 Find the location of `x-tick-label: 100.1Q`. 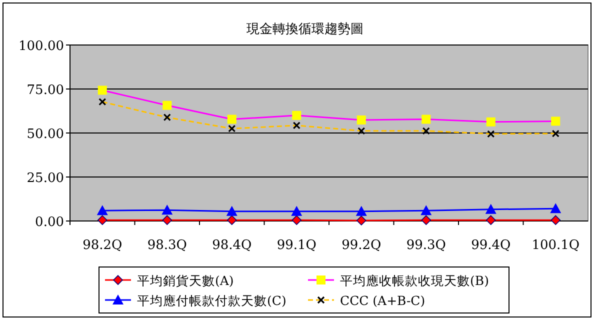

x-tick-label: 100.1Q is located at coordinates (556, 245).